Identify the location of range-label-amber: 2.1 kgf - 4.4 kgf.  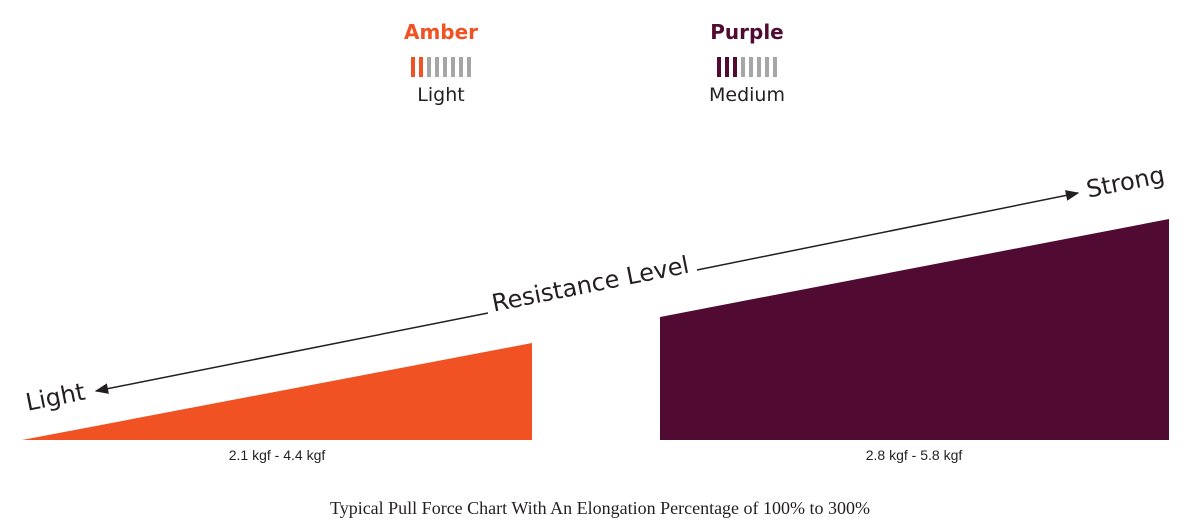
(277, 455).